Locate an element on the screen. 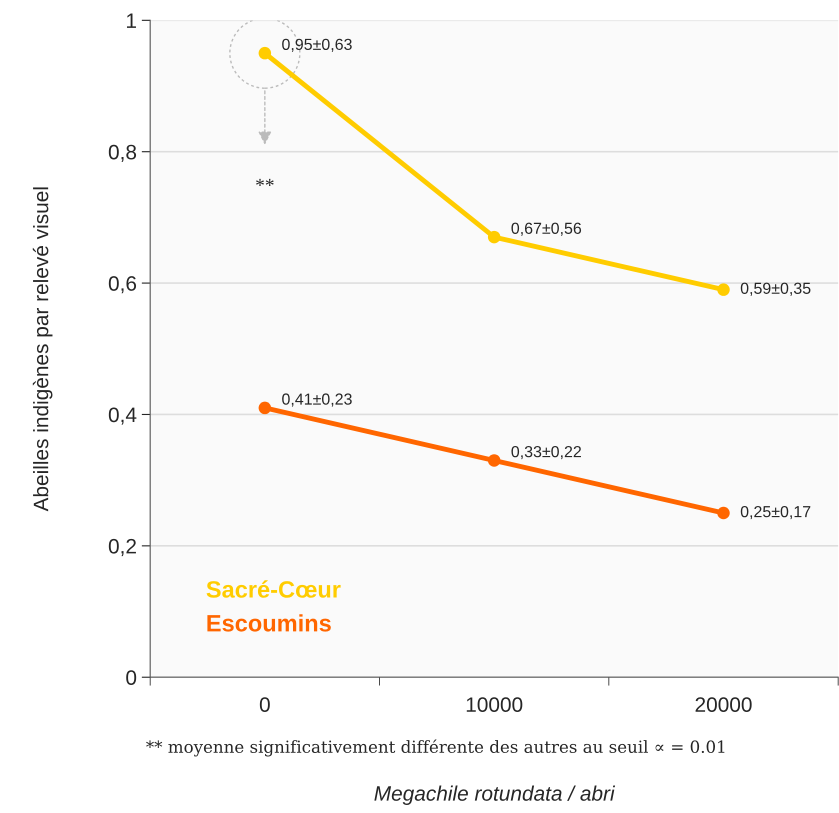 The width and height of the screenshot is (839, 813). data-label: 0,41±0,23 is located at coordinates (317, 400).